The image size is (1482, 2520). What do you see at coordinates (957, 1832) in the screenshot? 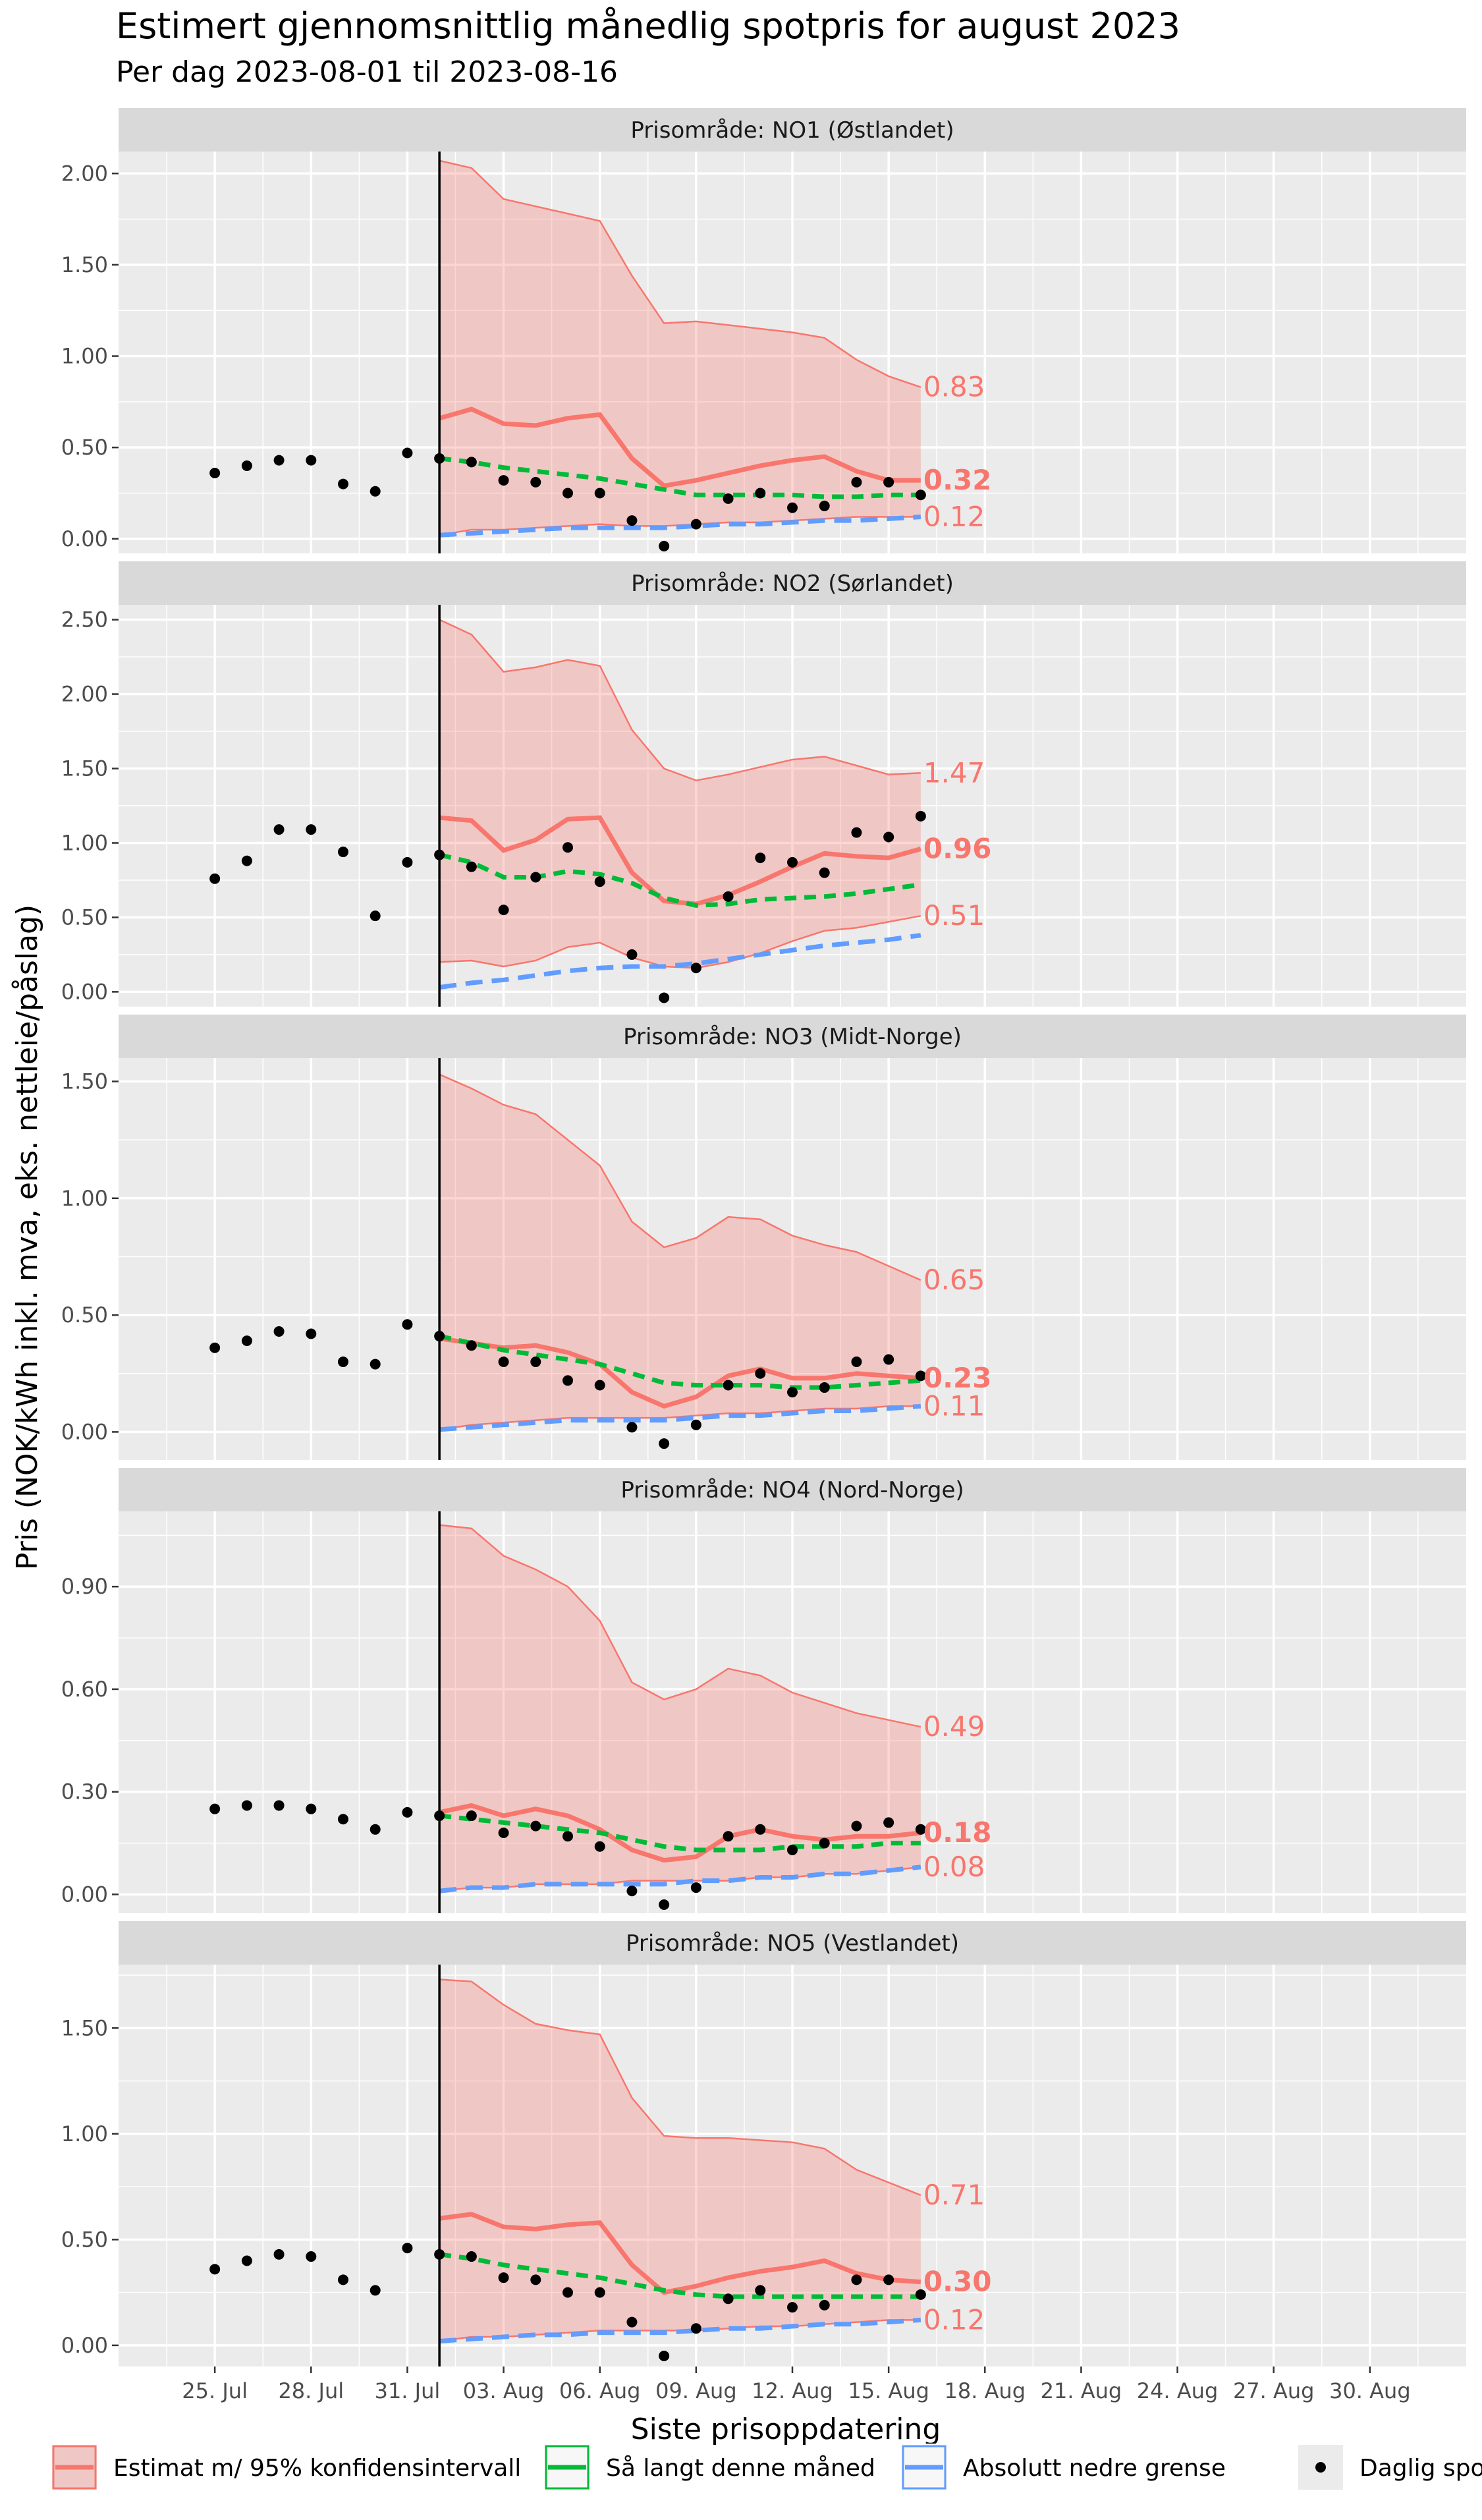
I see `estimate-value-label: 0.18` at bounding box center [957, 1832].